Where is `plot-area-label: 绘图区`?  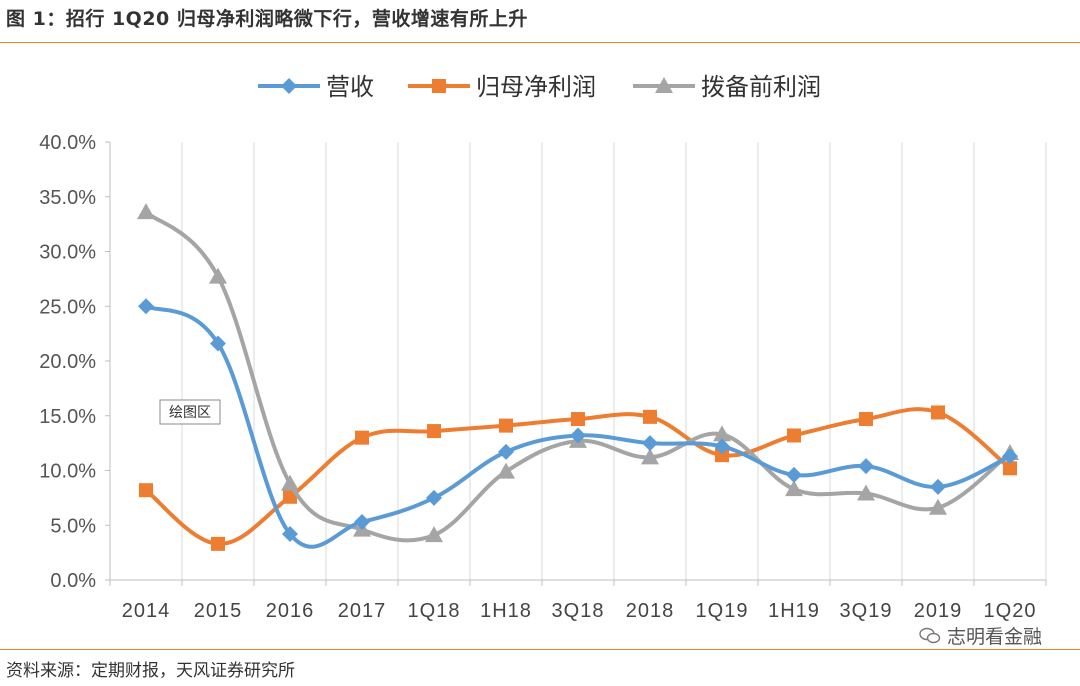
plot-area-label: 绘图区 is located at coordinates (190, 413).